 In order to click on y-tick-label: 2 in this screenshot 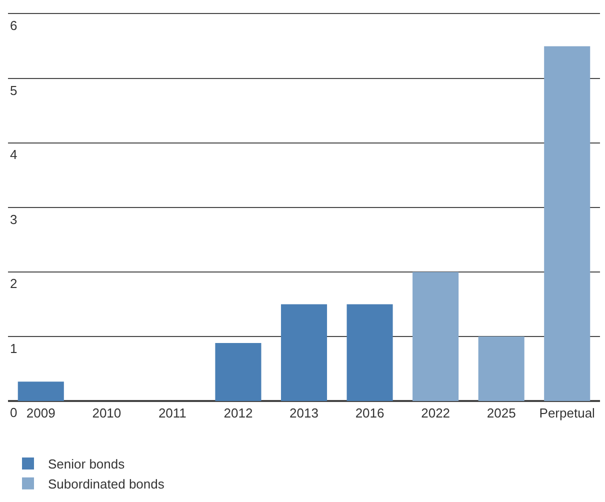, I will do `click(14, 283)`.